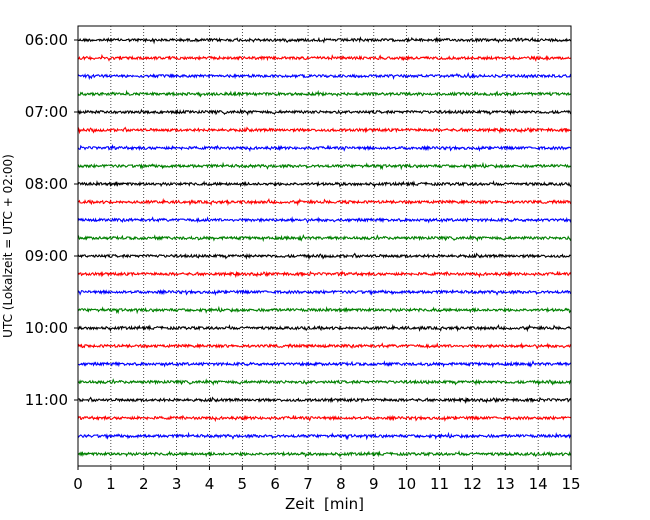 Image resolution: width=650 pixels, height=520 pixels. What do you see at coordinates (144, 484) in the screenshot?
I see `x-tick-label: 2` at bounding box center [144, 484].